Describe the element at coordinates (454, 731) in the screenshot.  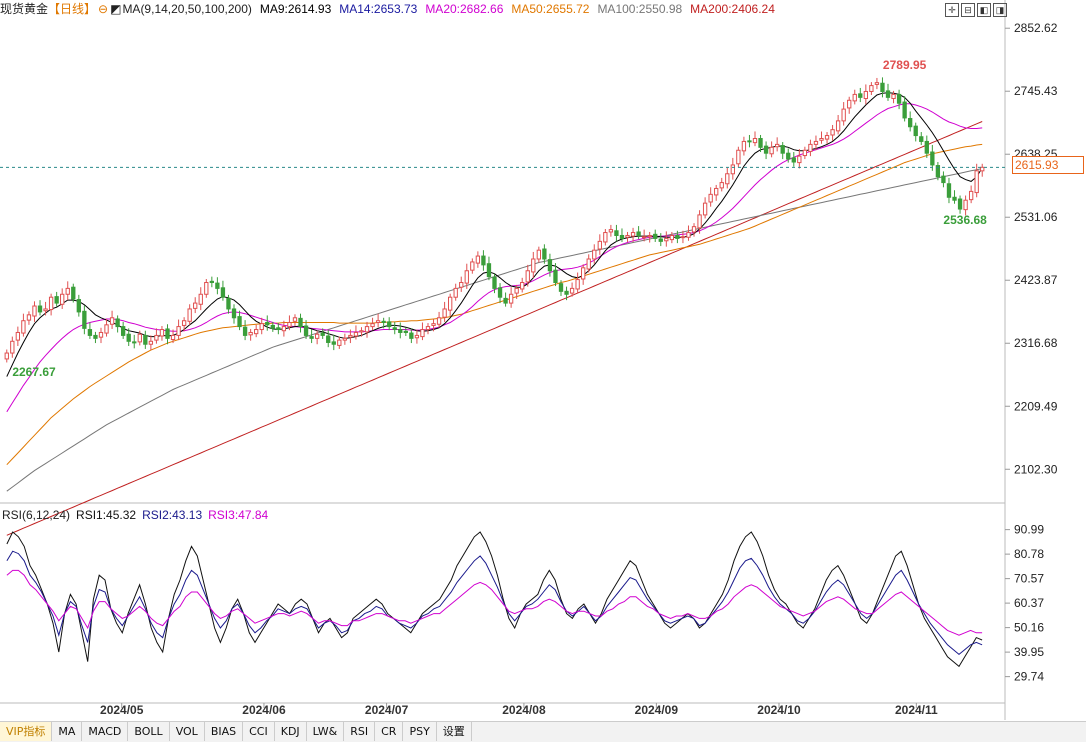
I see `tab-settings: 设置` at that location.